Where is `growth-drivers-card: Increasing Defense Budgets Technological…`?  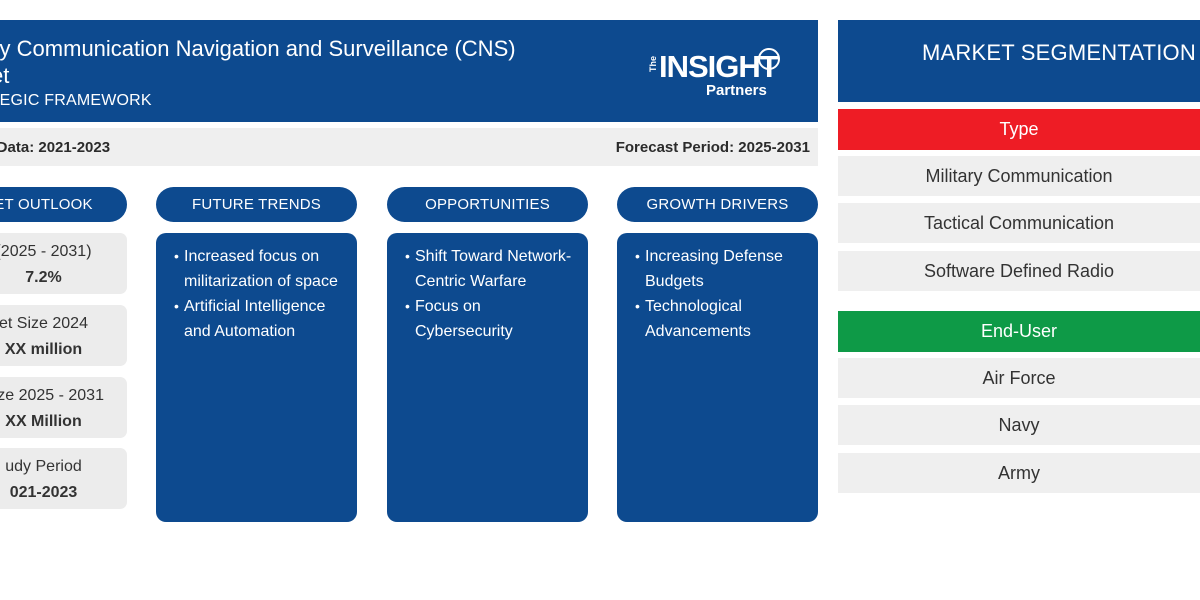
growth-drivers-card: Increasing Defense Budgets Technological… is located at coordinates (717, 377).